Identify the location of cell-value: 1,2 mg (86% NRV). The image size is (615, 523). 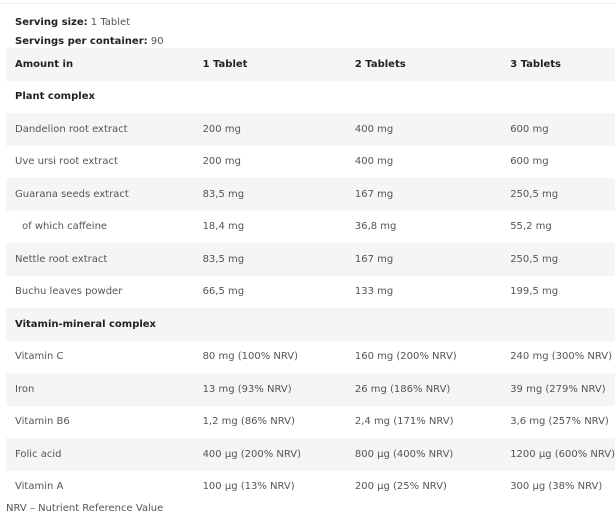
(248, 422).